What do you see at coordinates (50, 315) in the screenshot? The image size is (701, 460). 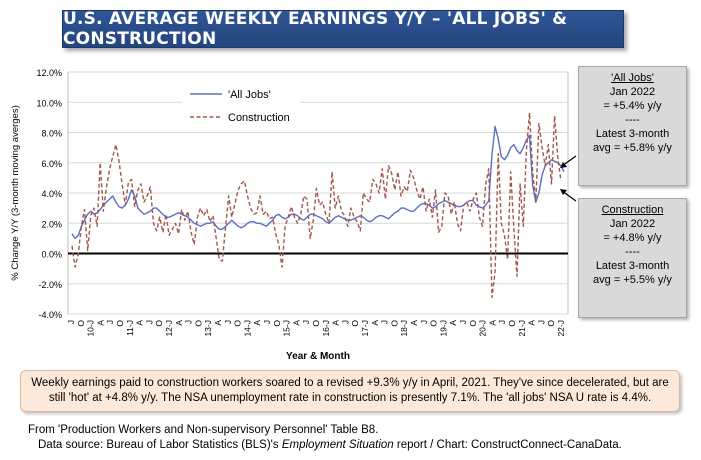 I see `y-tick-label: -4.0%` at bounding box center [50, 315].